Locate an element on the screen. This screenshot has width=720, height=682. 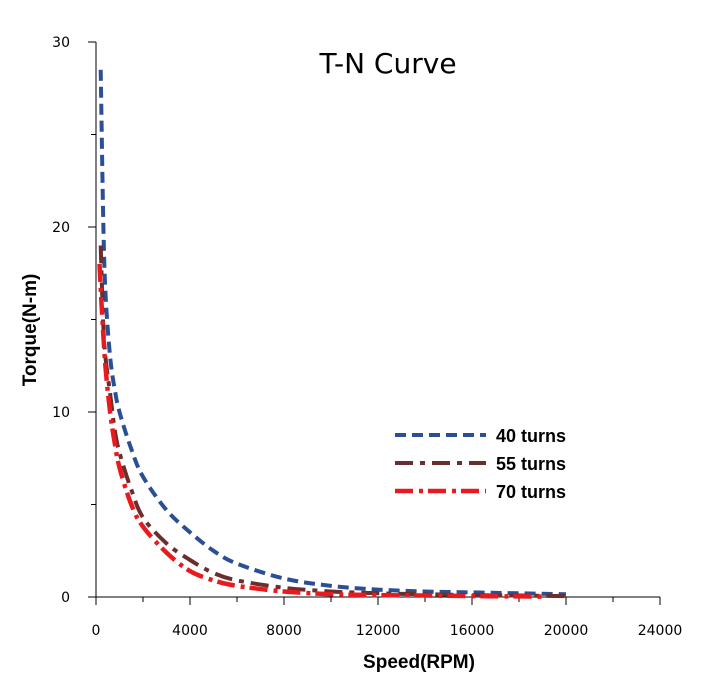
x-tick-label: 0 is located at coordinates (96, 631).